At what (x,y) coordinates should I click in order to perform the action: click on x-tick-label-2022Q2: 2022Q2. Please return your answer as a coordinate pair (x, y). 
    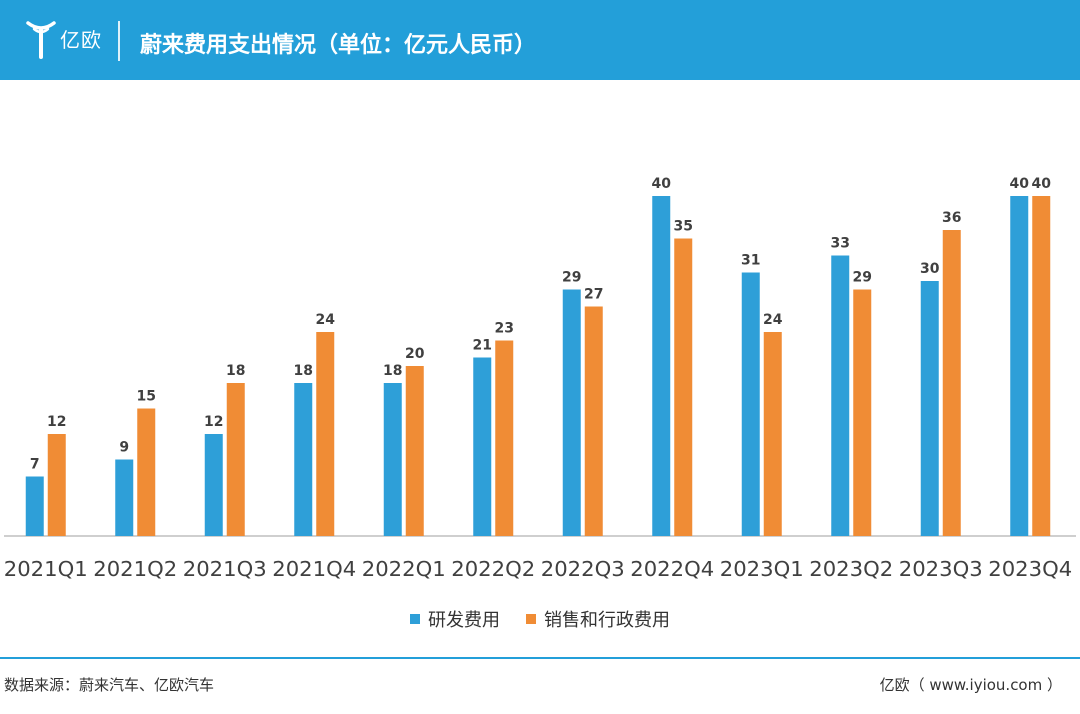
    Looking at the image, I should click on (493, 569).